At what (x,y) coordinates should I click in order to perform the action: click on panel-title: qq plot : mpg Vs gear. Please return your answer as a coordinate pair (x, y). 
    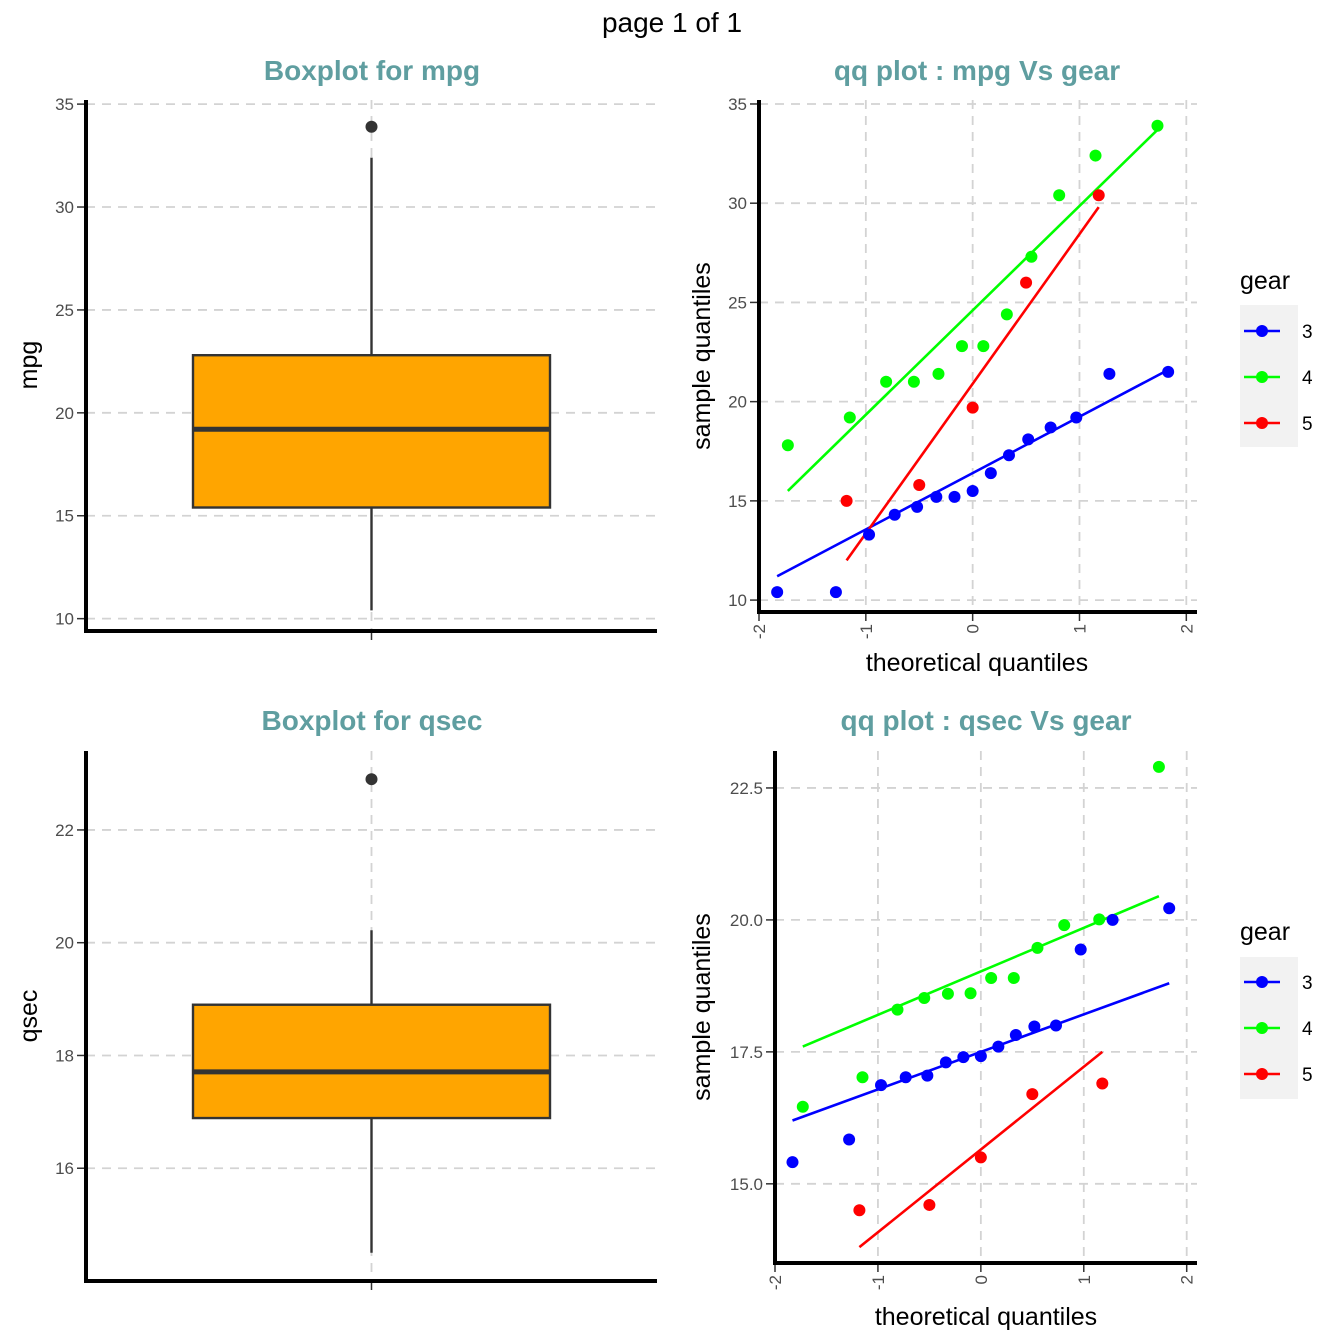
    Looking at the image, I should click on (977, 70).